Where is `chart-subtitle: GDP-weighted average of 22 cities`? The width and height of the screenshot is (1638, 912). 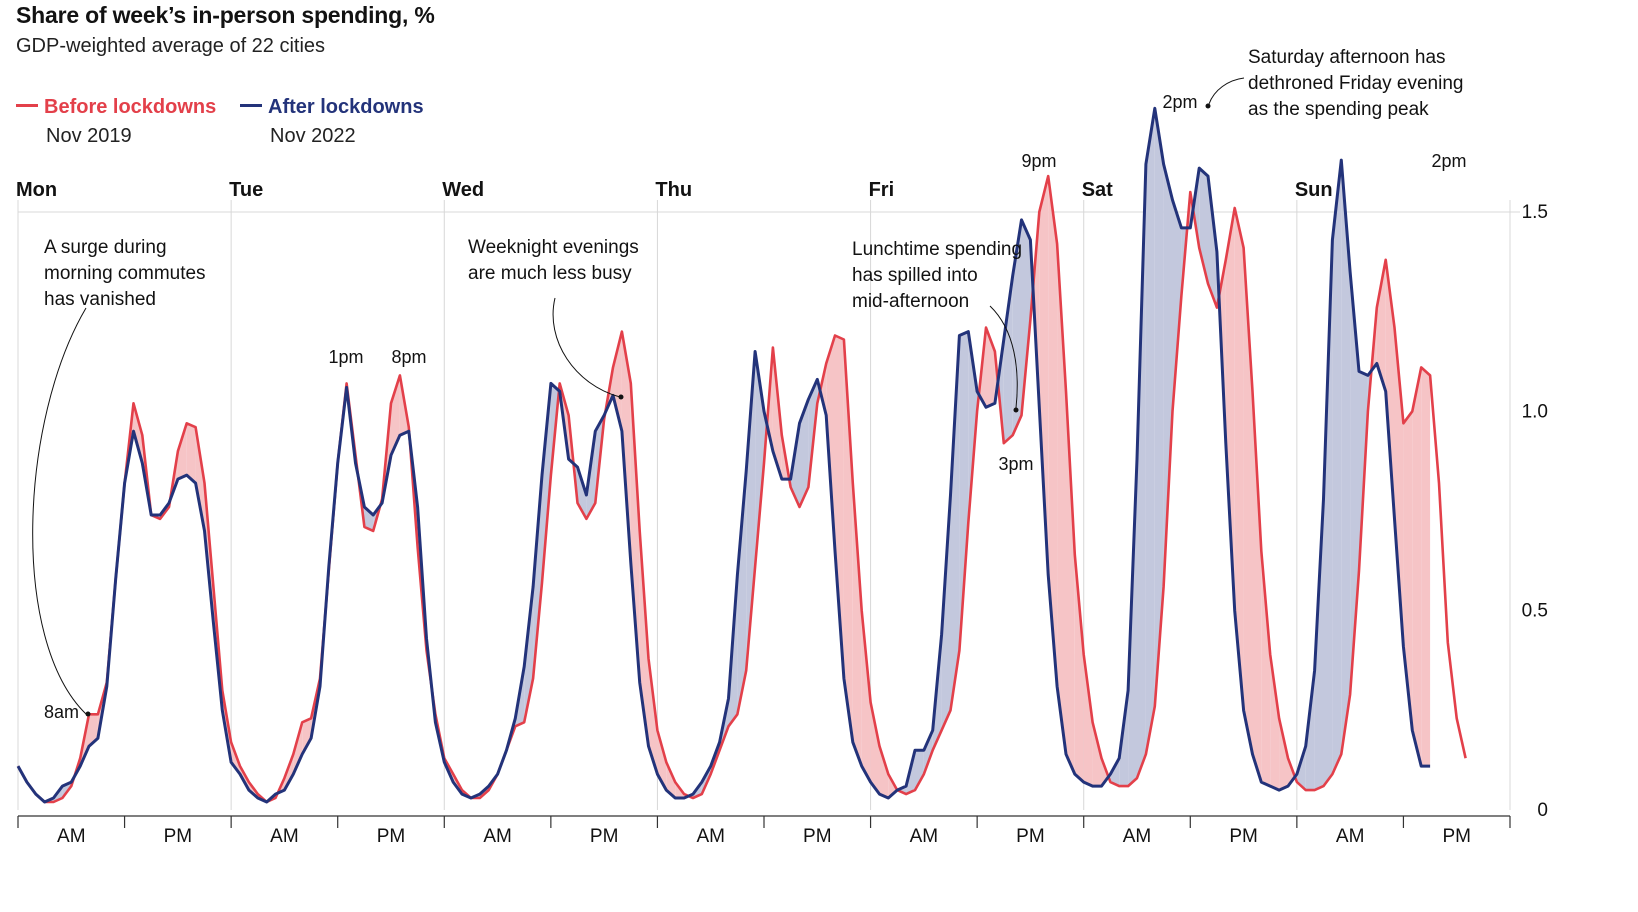
chart-subtitle: GDP-weighted average of 22 cities is located at coordinates (171, 46).